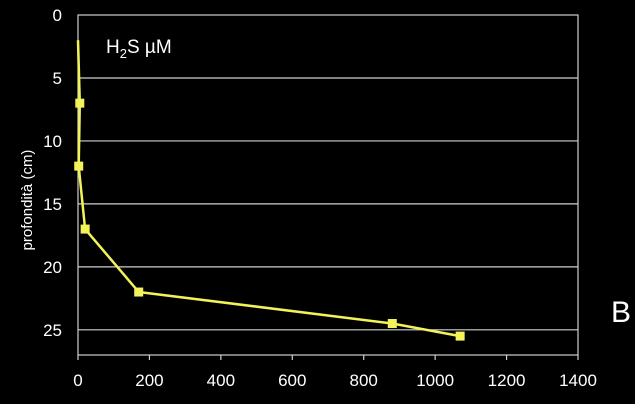 This screenshot has height=404, width=635. Describe the element at coordinates (621, 312) in the screenshot. I see `panel-label: B` at that location.